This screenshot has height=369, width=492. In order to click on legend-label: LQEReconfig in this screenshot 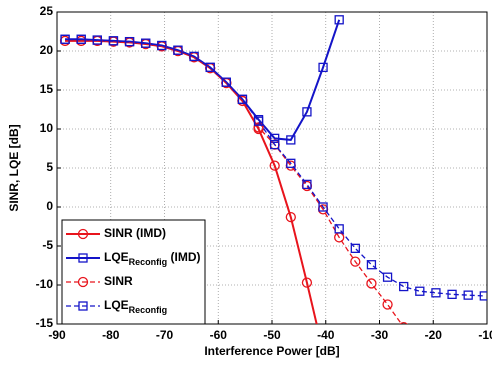, I will do `click(135, 306)`.